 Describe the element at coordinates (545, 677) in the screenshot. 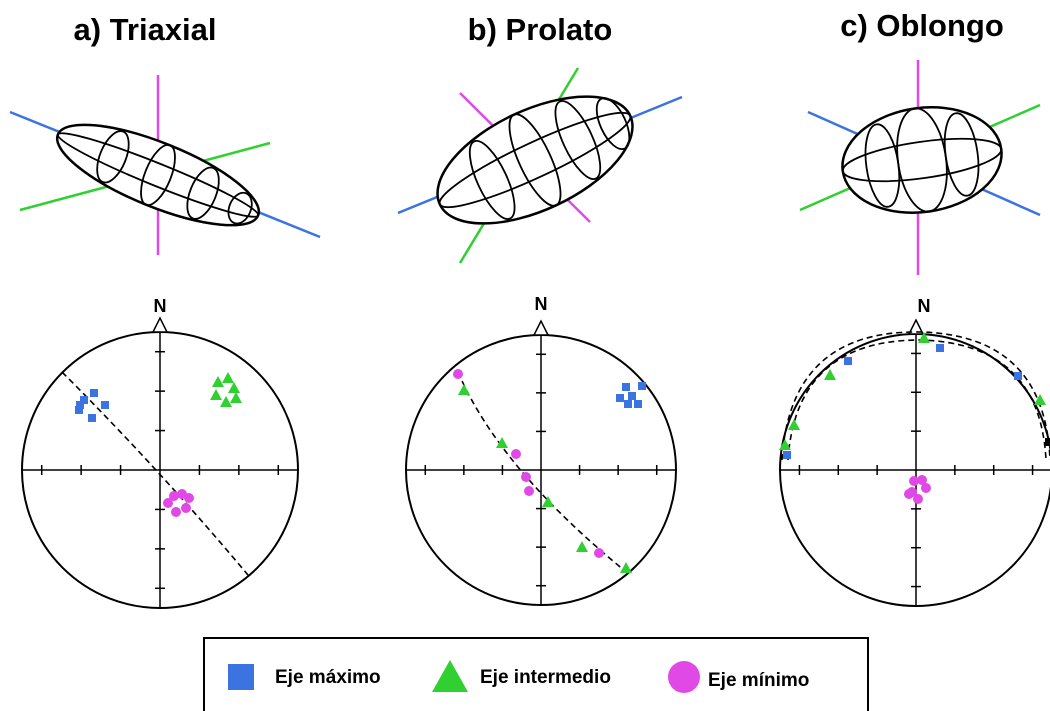

I see `legend-label: Eje intermedio` at that location.